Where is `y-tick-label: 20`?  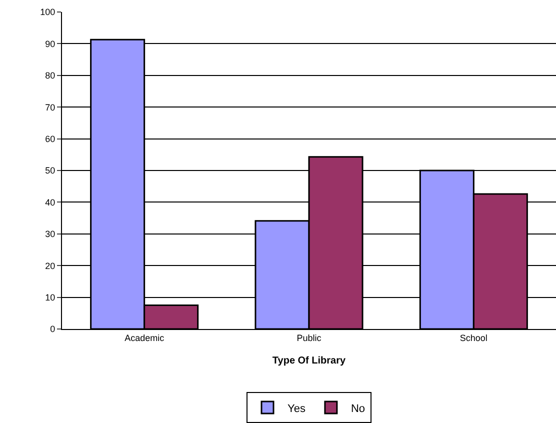 y-tick-label: 20 is located at coordinates (50, 265).